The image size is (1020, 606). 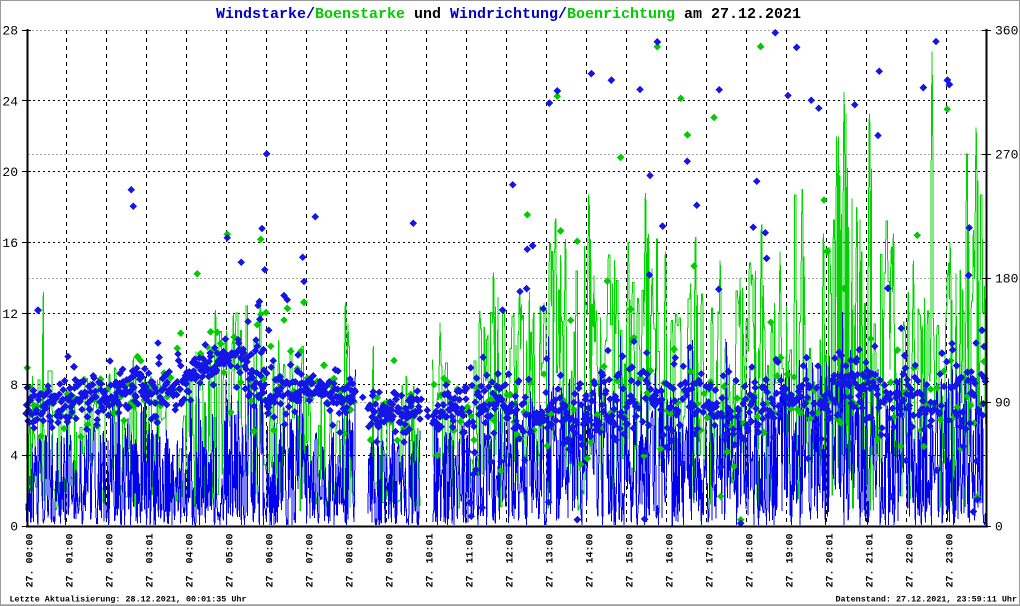 I want to click on svg-text: 27. 15:00, so click(x=631, y=561).